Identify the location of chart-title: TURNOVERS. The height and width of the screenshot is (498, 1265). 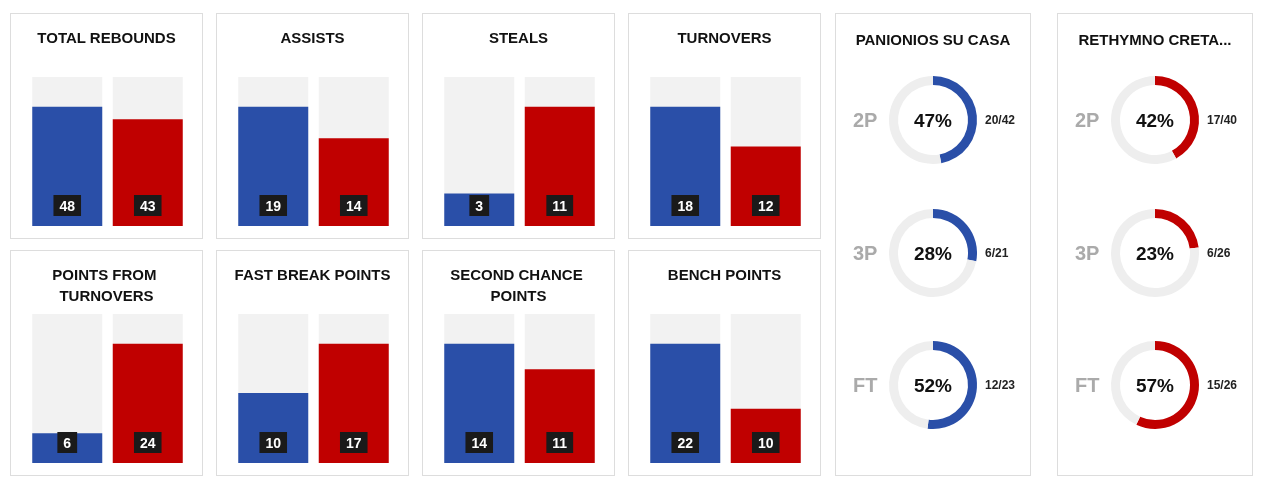
(724, 37).